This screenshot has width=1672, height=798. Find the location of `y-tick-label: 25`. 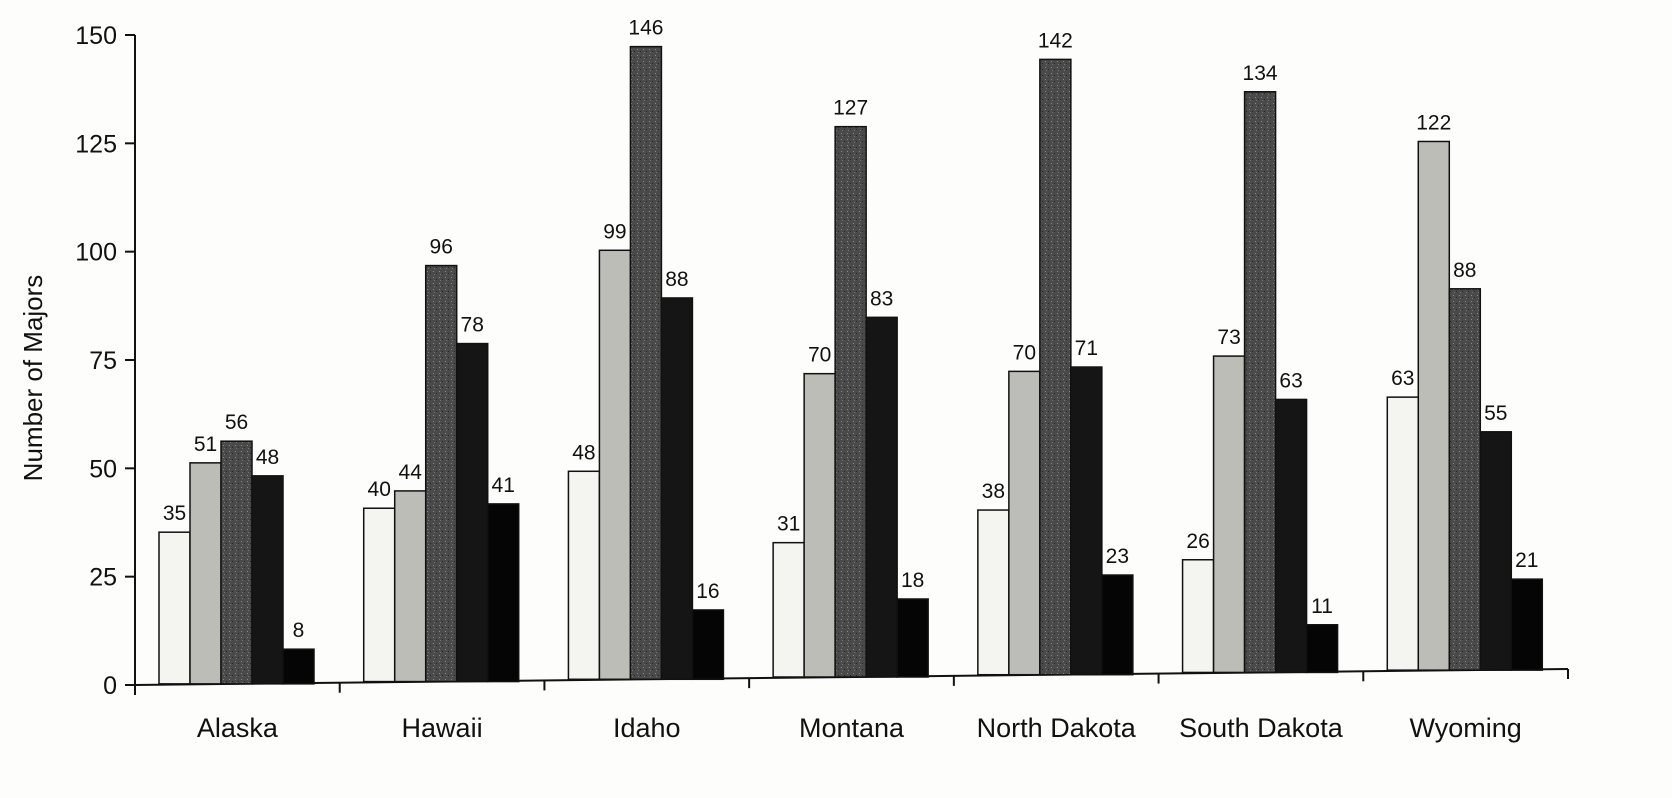

y-tick-label: 25 is located at coordinates (103, 578).